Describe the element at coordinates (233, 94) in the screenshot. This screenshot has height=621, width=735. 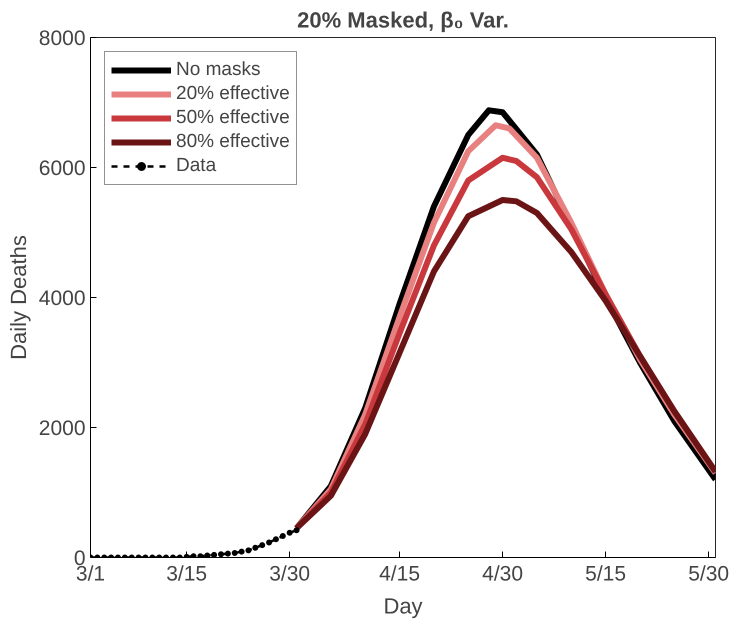
I see `legend-label: 20% effective` at that location.